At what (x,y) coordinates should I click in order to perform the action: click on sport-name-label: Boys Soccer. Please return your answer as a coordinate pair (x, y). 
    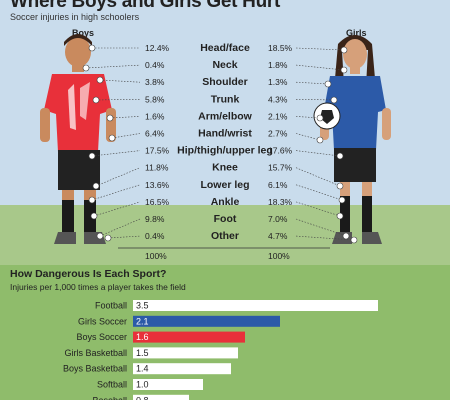
    Looking at the image, I should click on (101, 337).